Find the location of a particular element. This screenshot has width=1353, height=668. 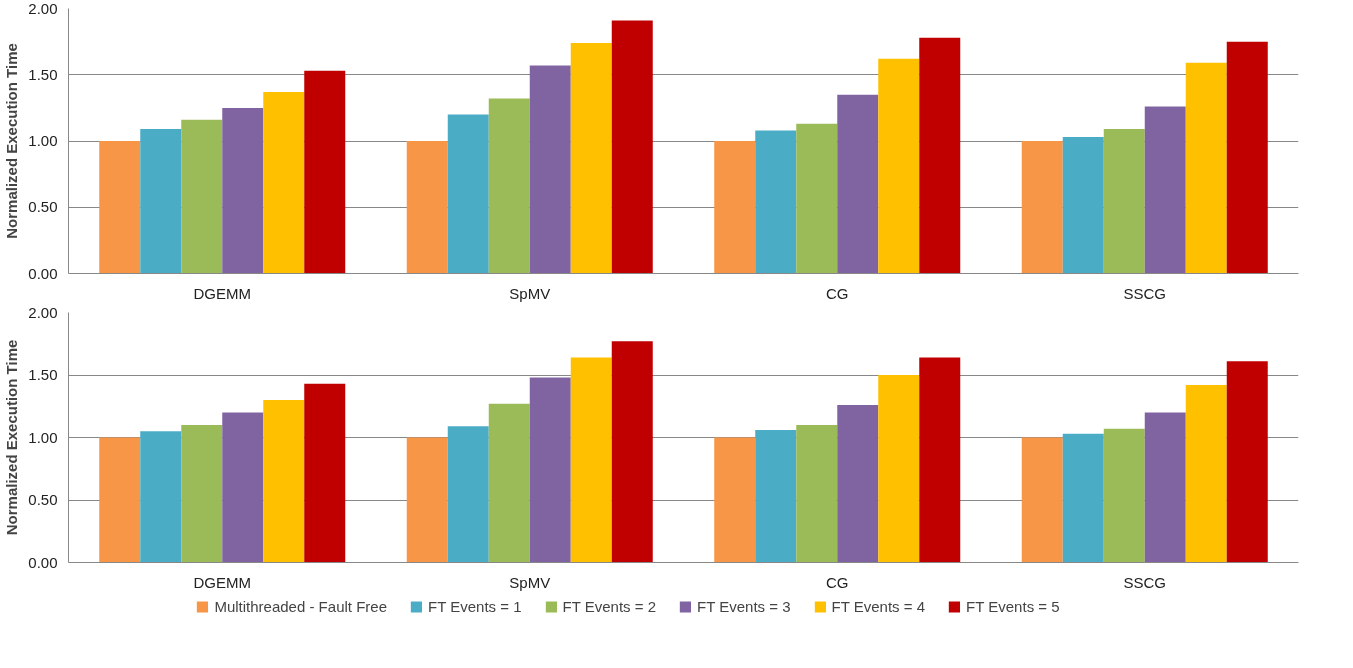

legend-label: FT Events = 2 is located at coordinates (609, 606).